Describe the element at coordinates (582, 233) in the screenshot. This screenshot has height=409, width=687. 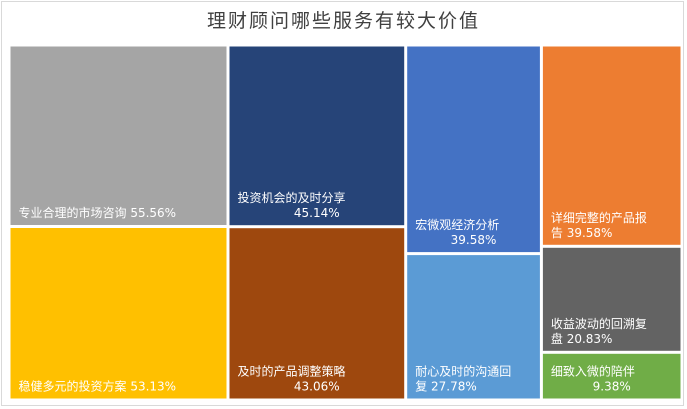
I see `treemap-label: 告 39.58%` at that location.